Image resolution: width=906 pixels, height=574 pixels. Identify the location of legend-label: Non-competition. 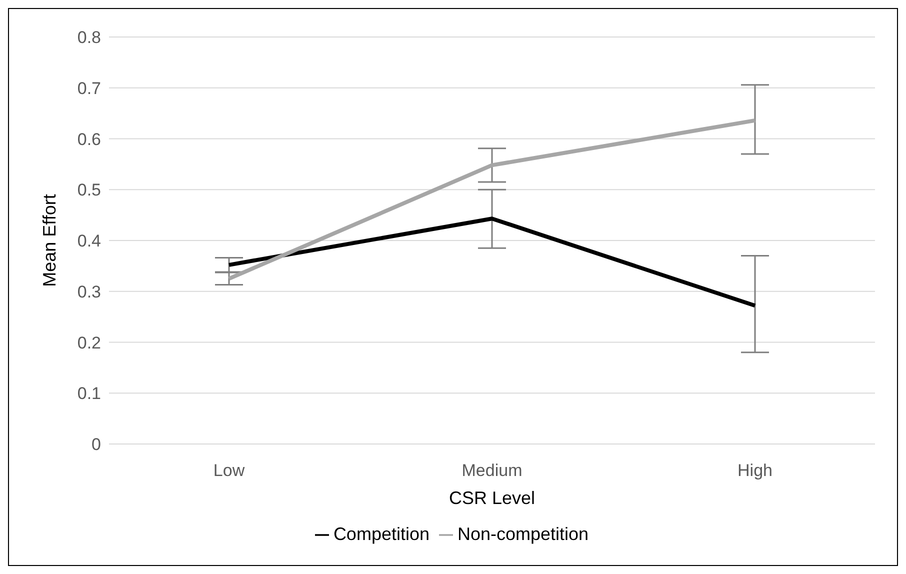
(523, 534).